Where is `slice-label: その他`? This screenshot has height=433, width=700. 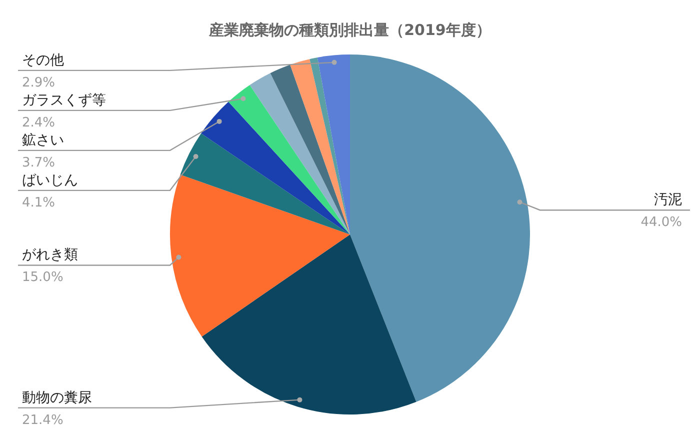 slice-label: その他 is located at coordinates (43, 60).